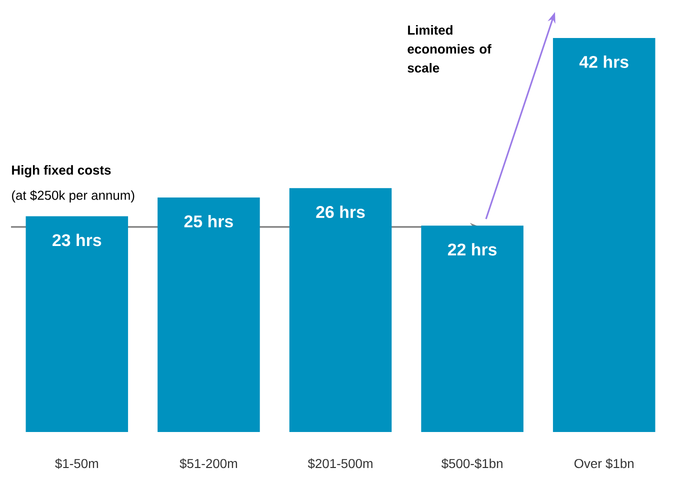 The width and height of the screenshot is (684, 485). Describe the element at coordinates (603, 62) in the screenshot. I see `data-label: 42 hrs` at that location.